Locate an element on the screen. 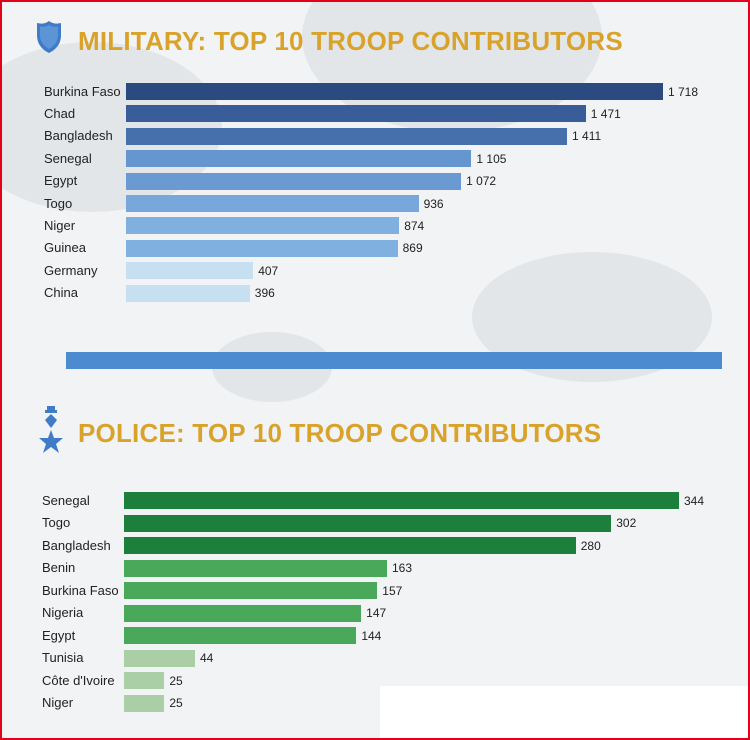 Image resolution: width=750 pixels, height=740 pixels. value-label: 144 is located at coordinates (371, 635).